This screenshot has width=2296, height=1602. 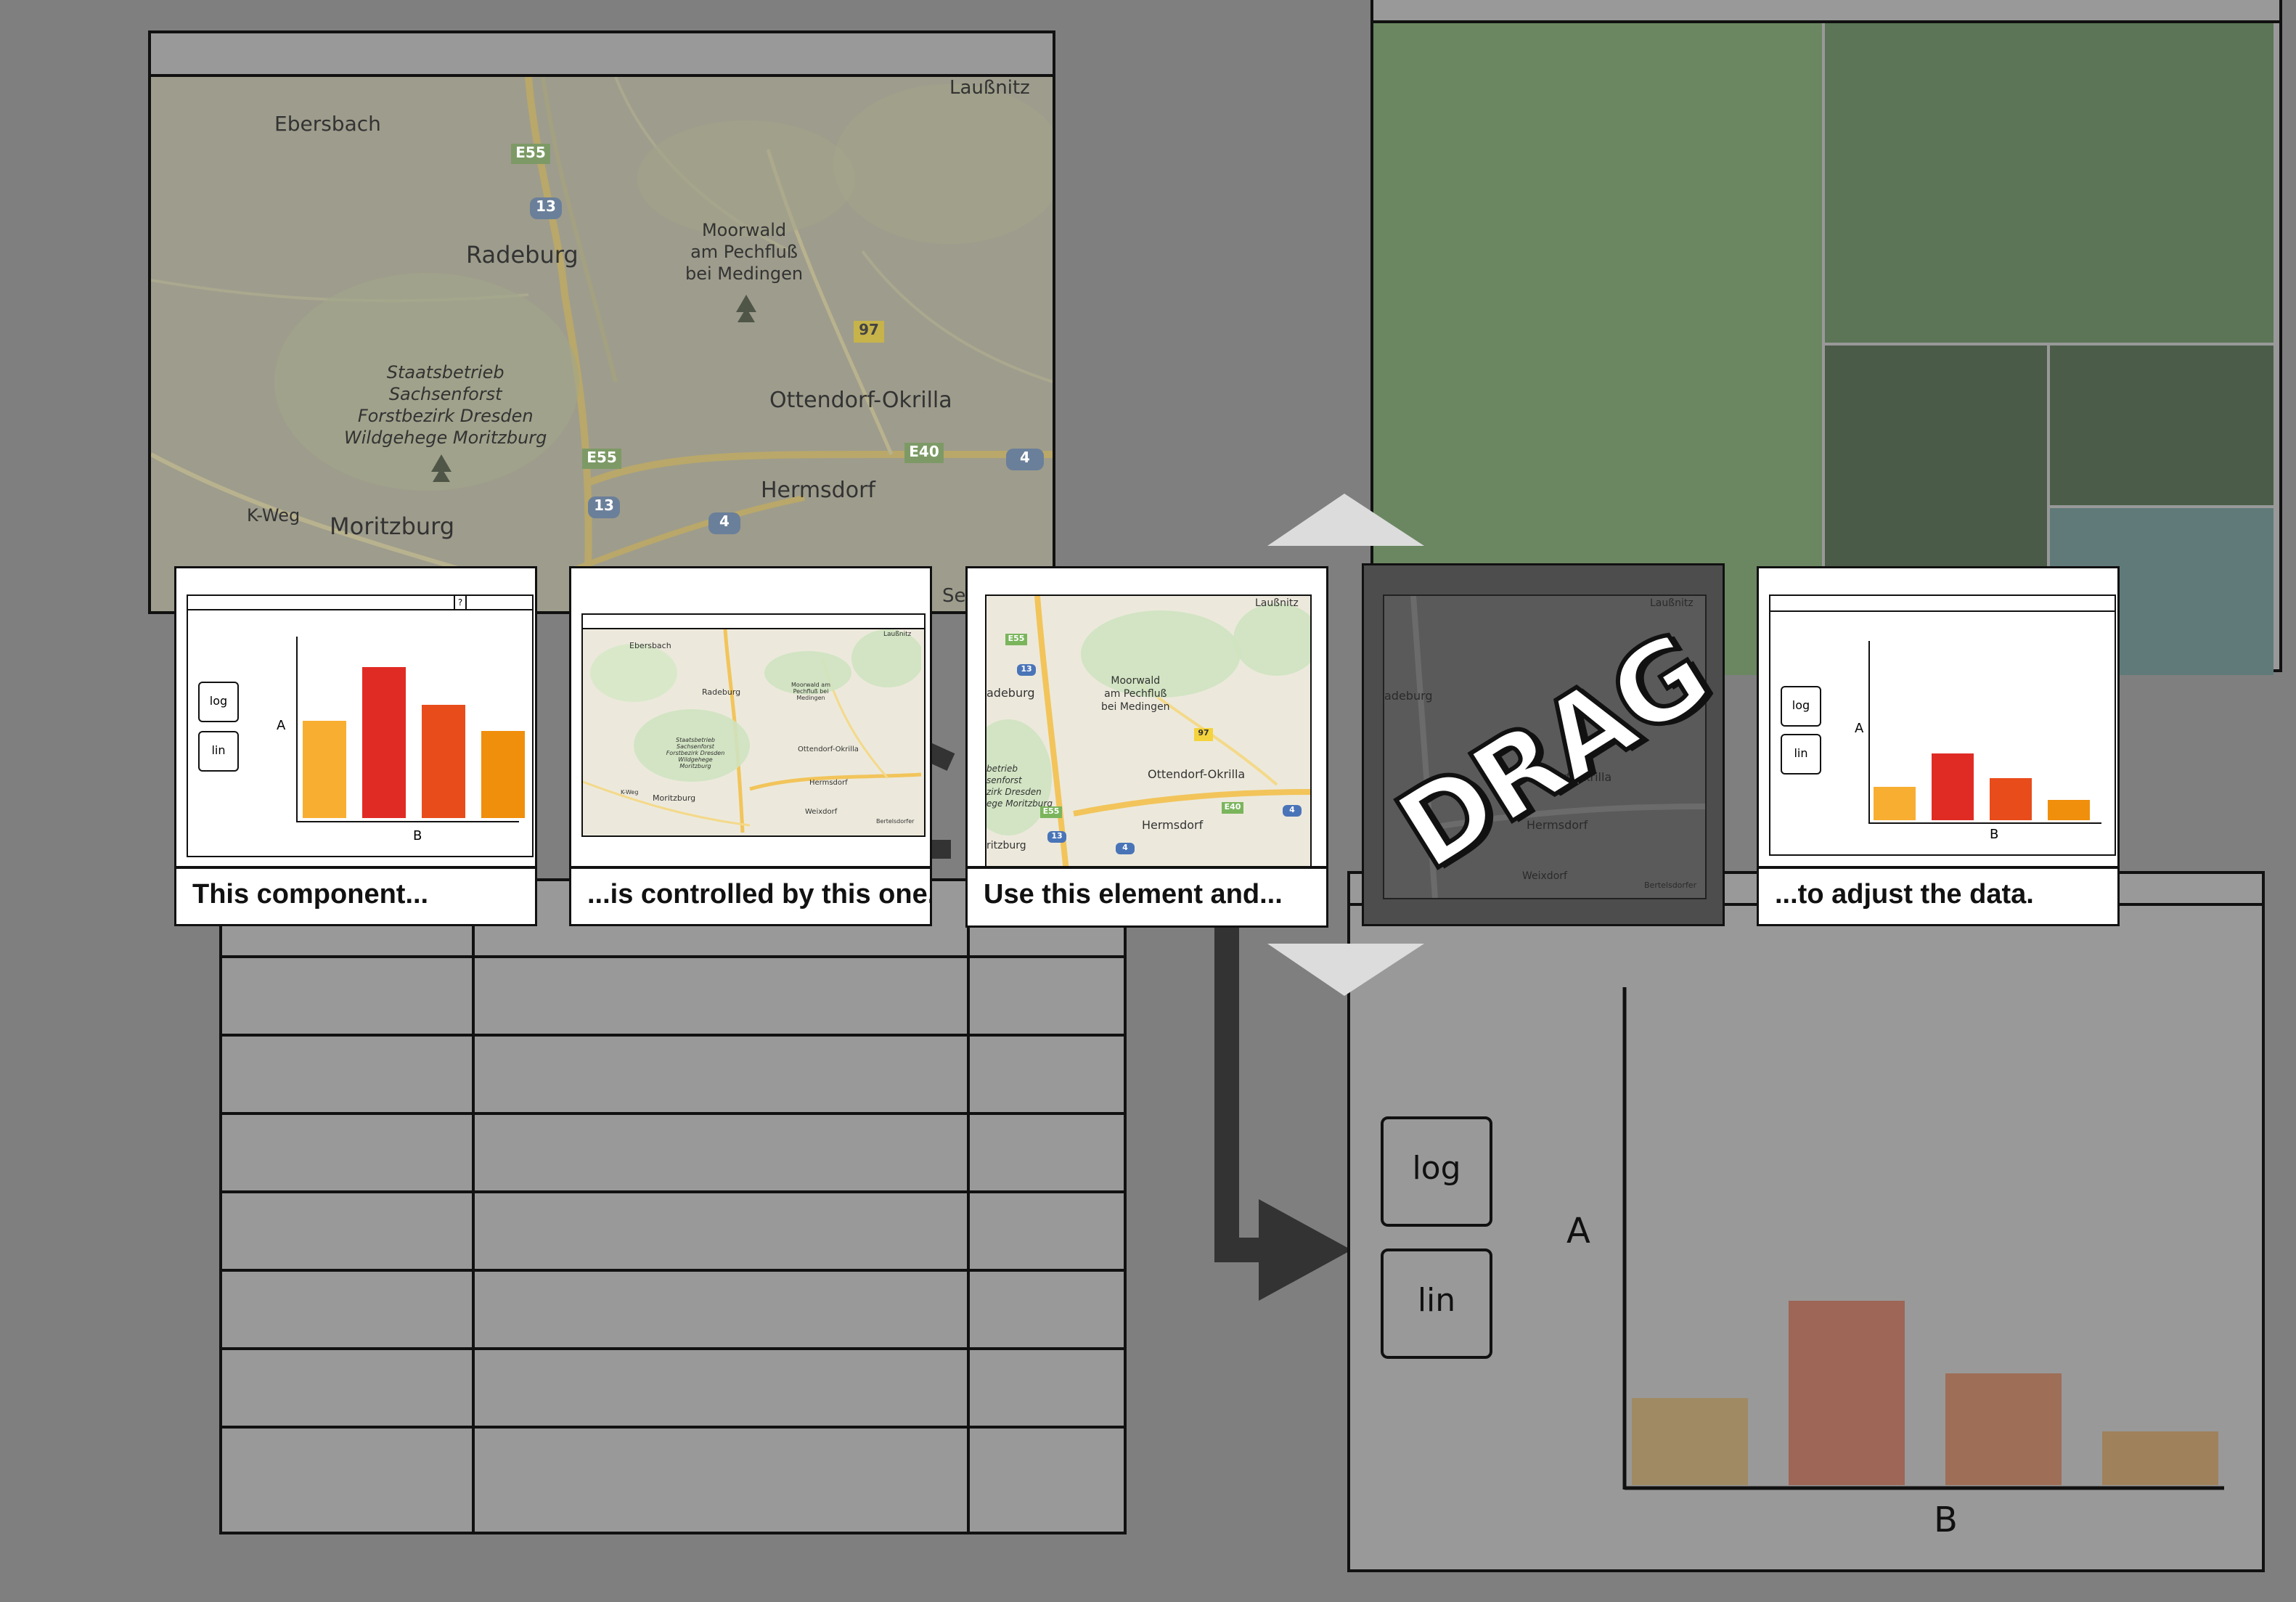 What do you see at coordinates (630, 792) in the screenshot?
I see `card2-label-kweg: K-Weg` at bounding box center [630, 792].